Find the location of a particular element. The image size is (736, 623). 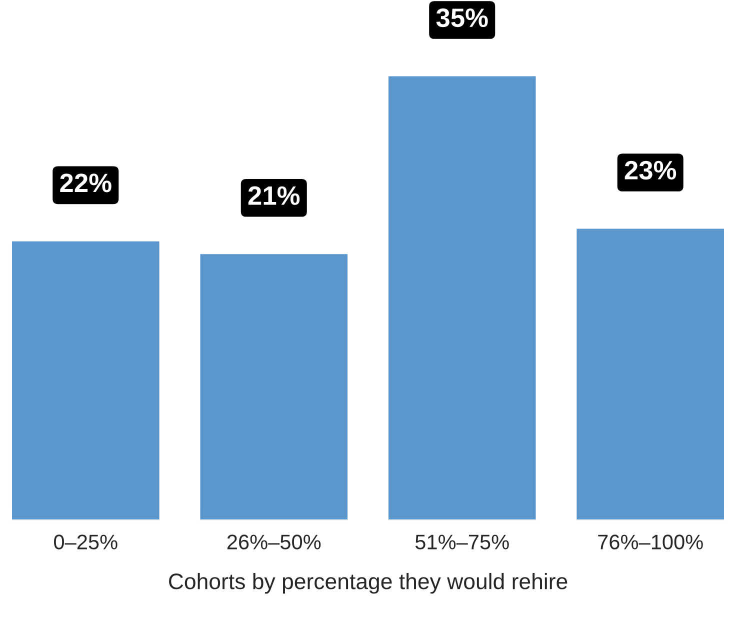

data-label: 21% is located at coordinates (274, 195).